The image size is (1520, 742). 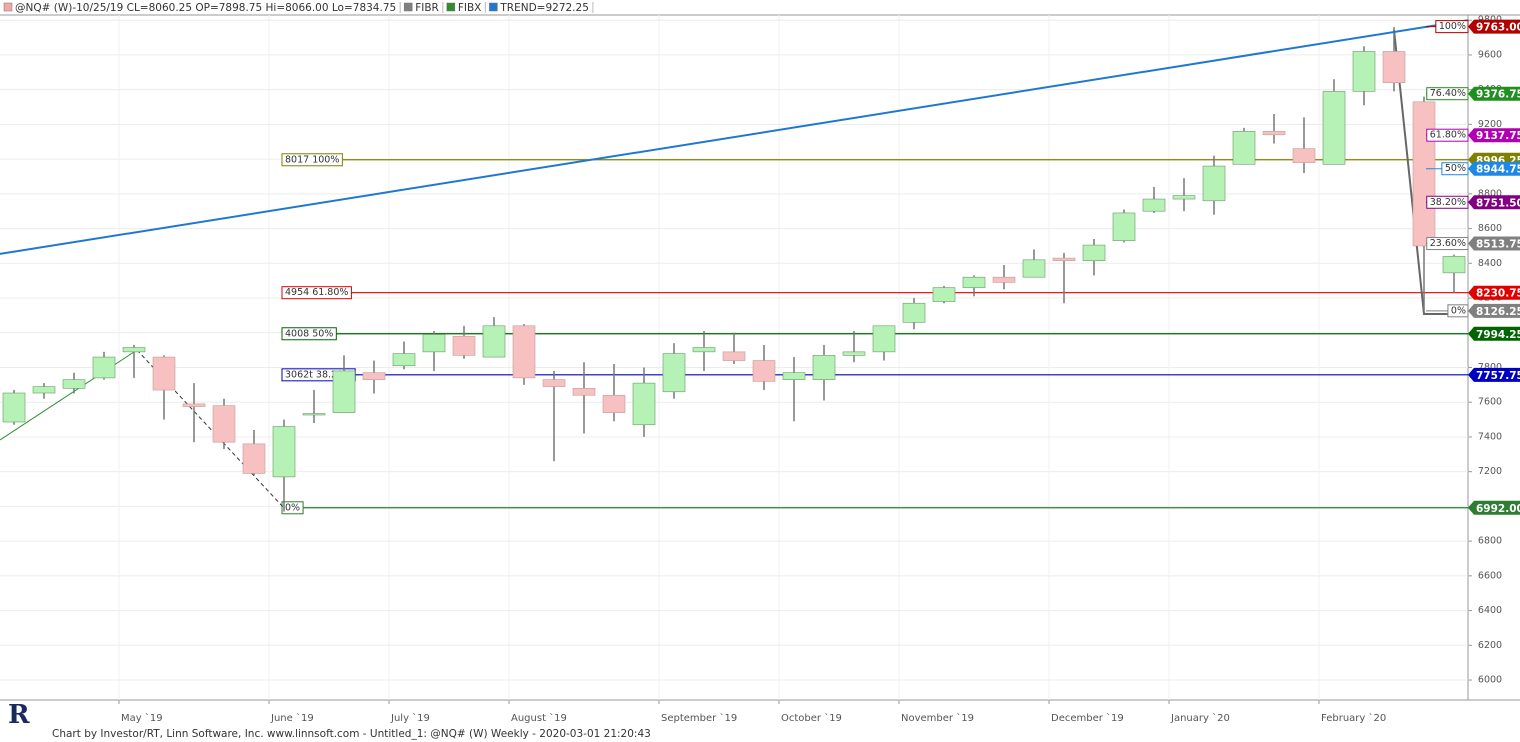 What do you see at coordinates (937, 718) in the screenshot?
I see `x-tick-label: November `19` at bounding box center [937, 718].